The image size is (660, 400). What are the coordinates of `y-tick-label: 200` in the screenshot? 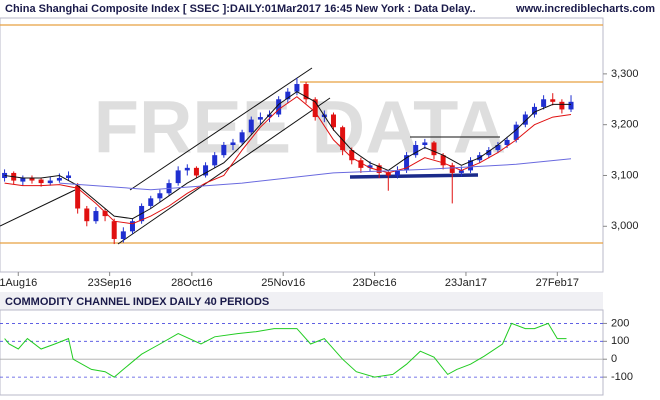 It's located at (620, 323).